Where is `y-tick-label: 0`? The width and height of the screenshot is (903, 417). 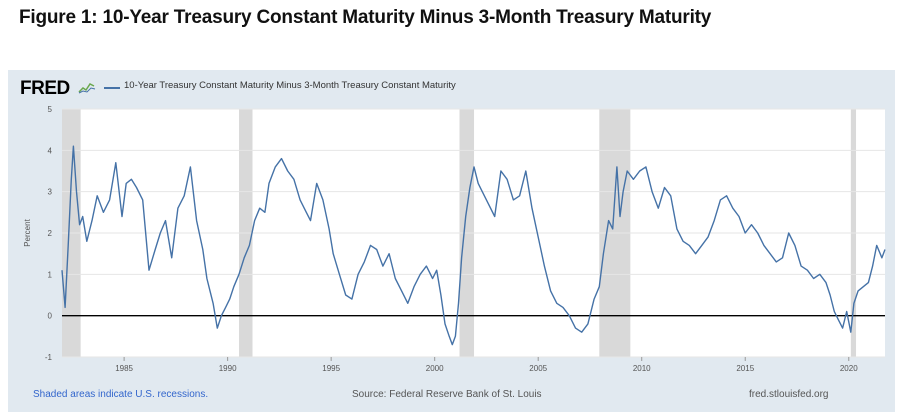 y-tick-label: 0 is located at coordinates (50, 316).